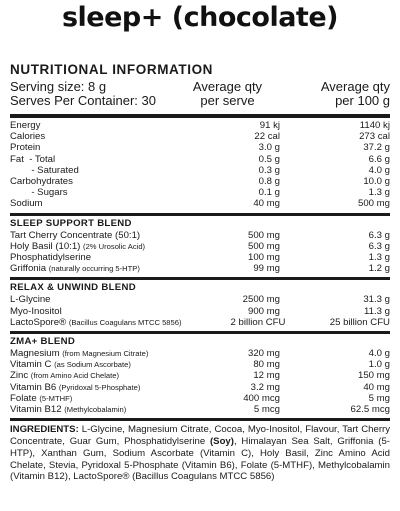  I want to click on qty-per-serve: 22 cal, so click(267, 137).